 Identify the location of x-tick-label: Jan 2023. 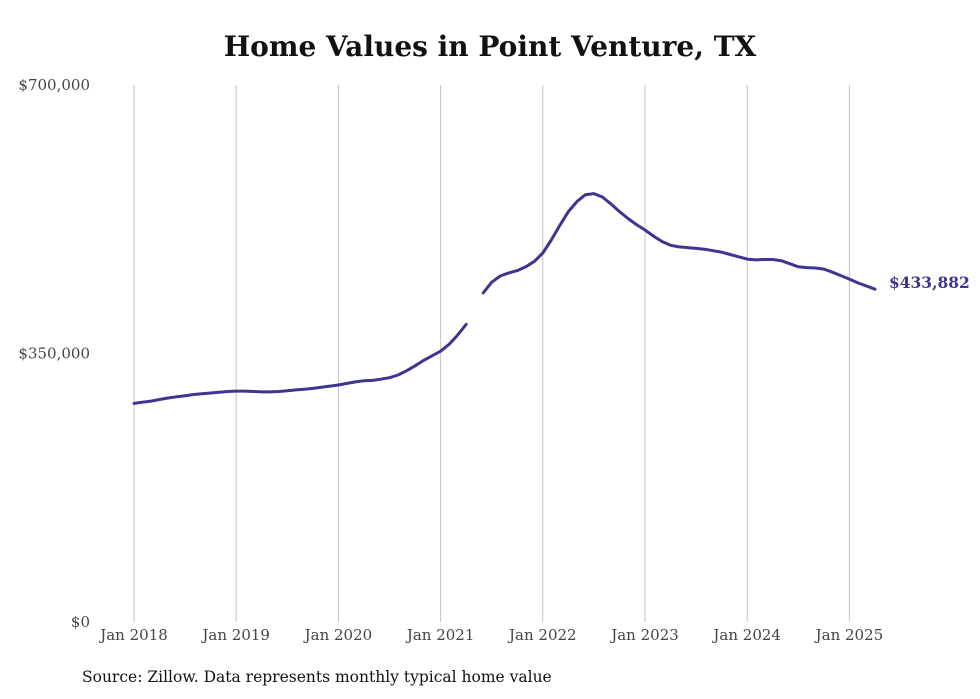
(644, 635).